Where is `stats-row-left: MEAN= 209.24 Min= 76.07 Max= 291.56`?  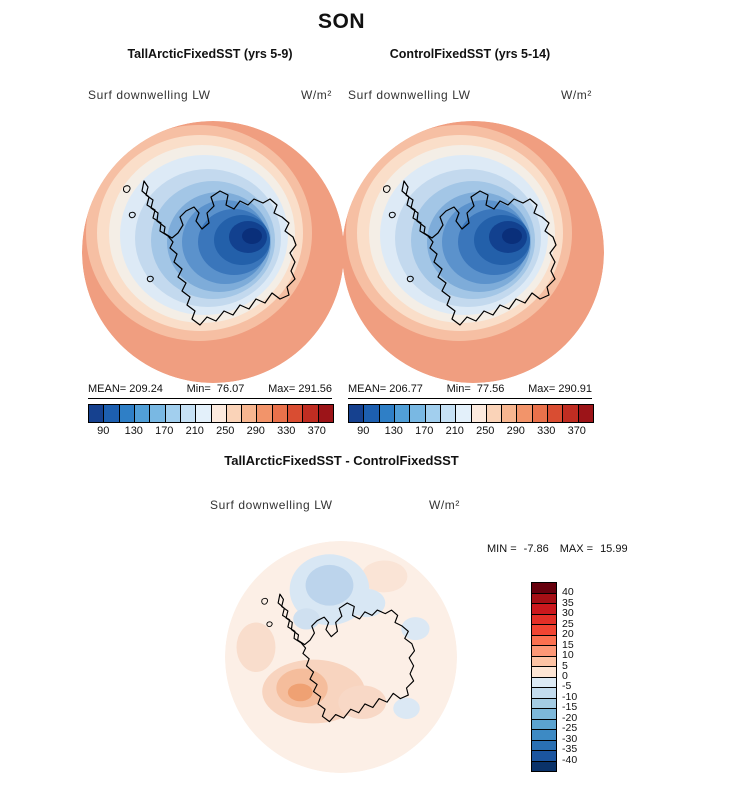 stats-row-left: MEAN= 209.24 Min= 76.07 Max= 291.56 is located at coordinates (210, 391).